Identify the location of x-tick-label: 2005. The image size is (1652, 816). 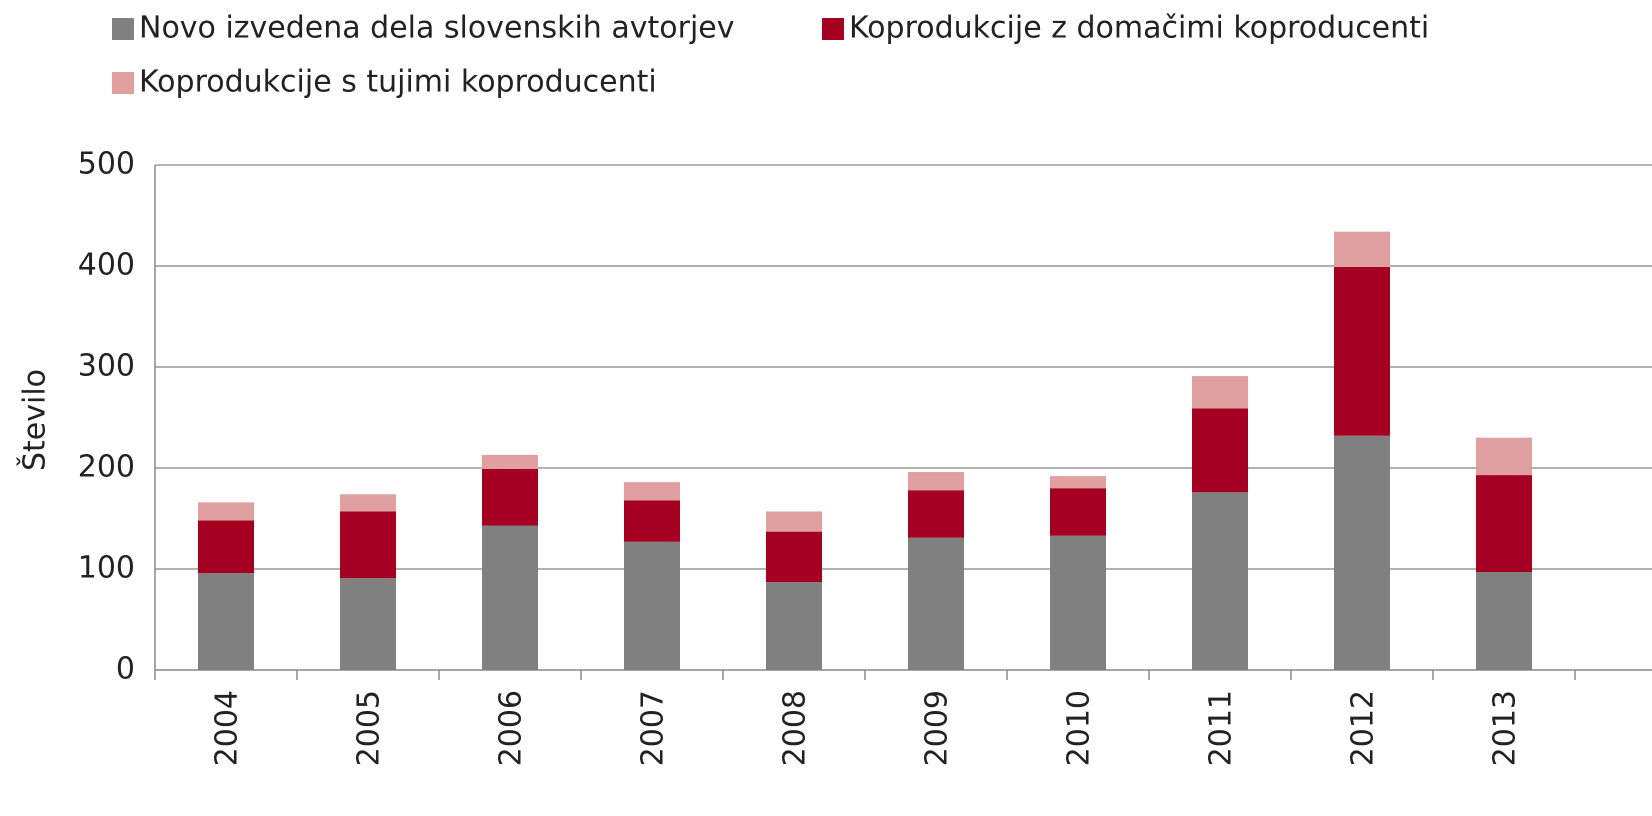
(369, 728).